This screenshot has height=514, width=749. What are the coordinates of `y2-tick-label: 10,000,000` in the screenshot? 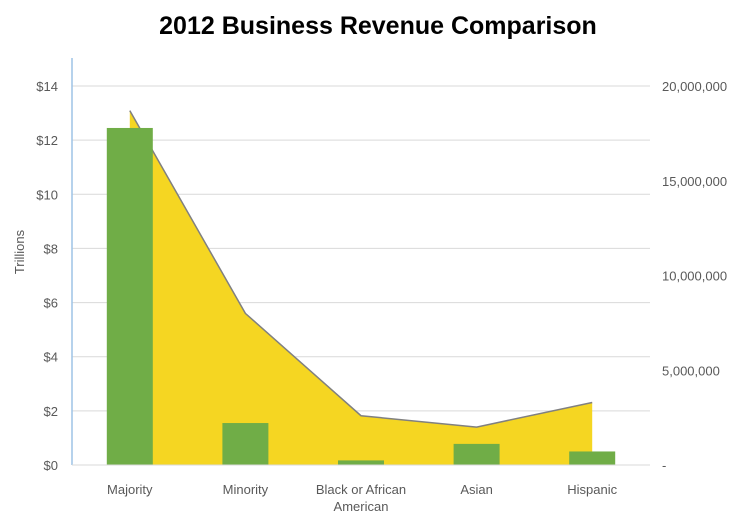 It's located at (694, 276).